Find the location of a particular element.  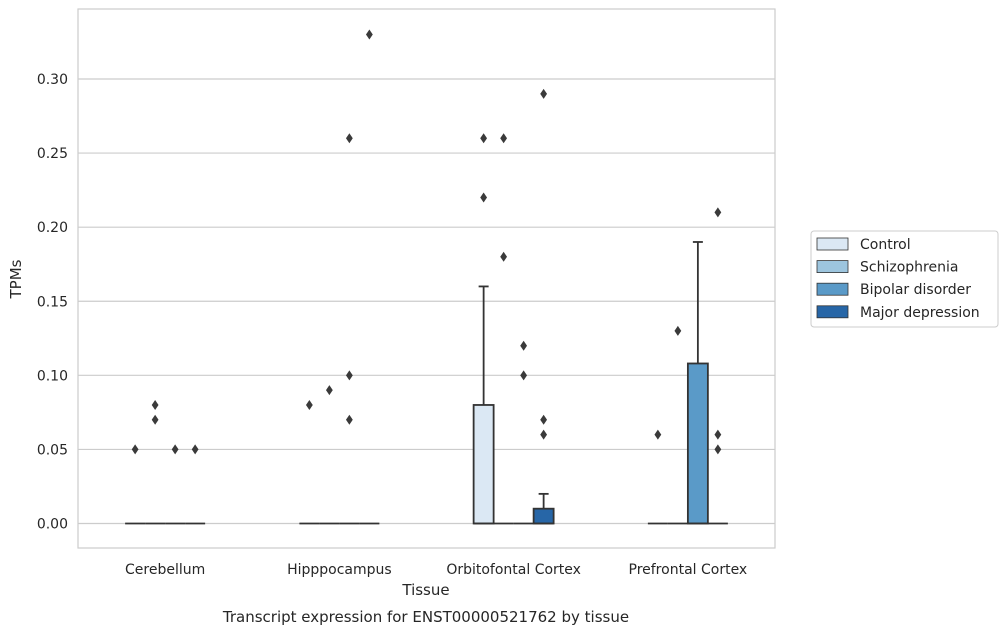

legend-label: Major depression is located at coordinates (920, 313).